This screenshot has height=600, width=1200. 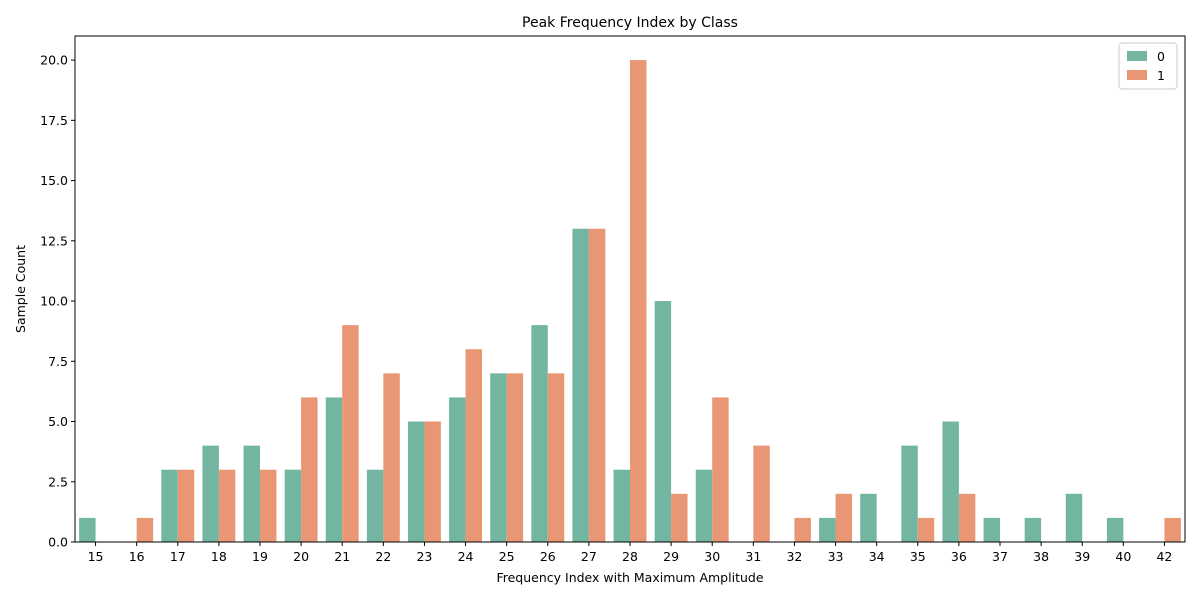 I want to click on x-tick-label: 21, so click(x=342, y=556).